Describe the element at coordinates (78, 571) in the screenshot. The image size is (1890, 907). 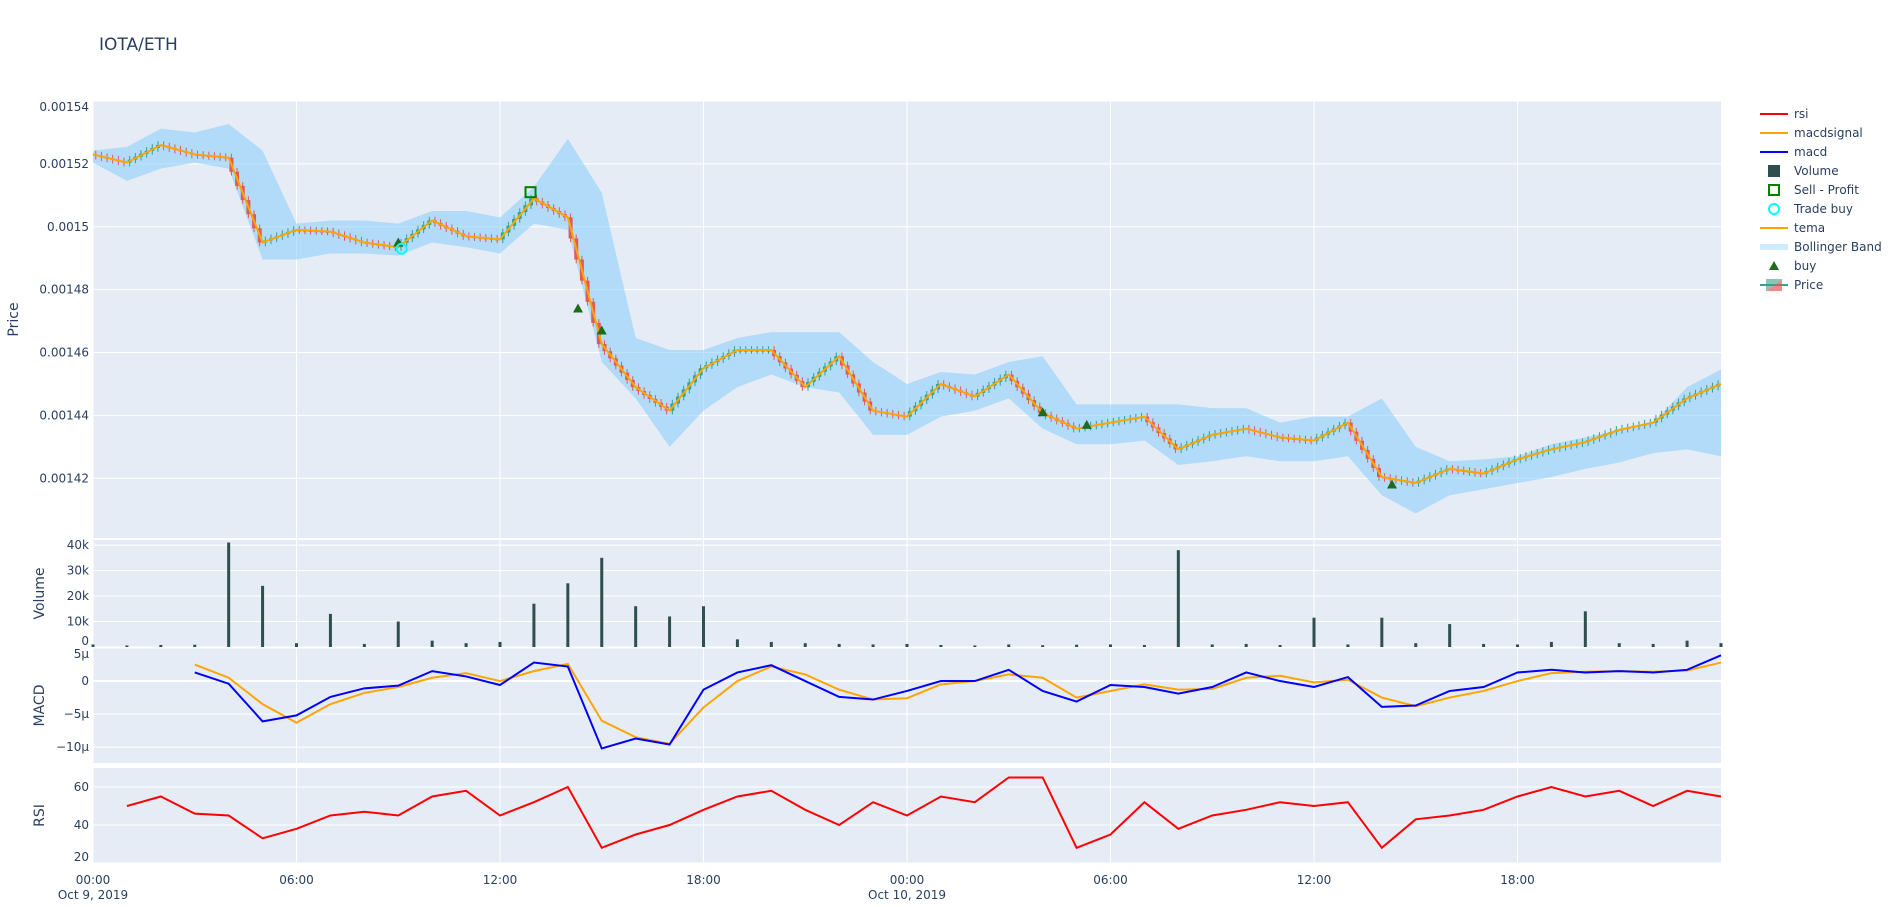
I see `y-tick-label: 30k` at that location.